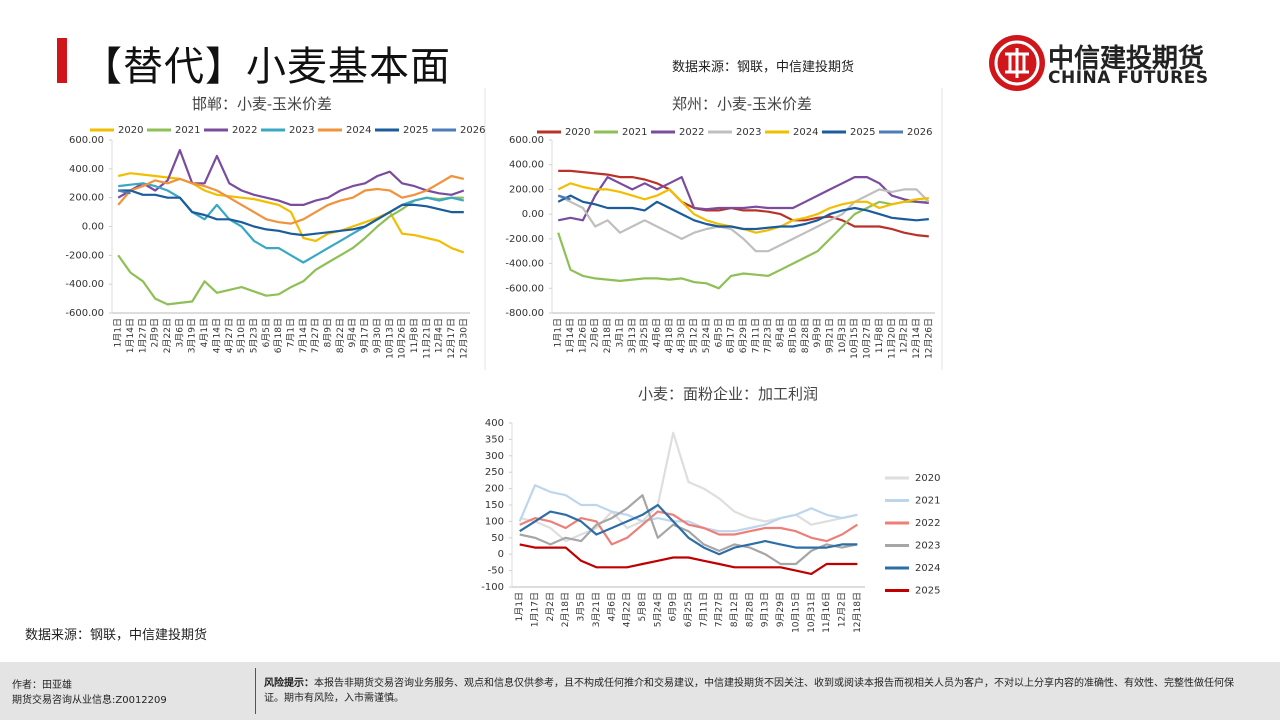  Describe the element at coordinates (632, 335) in the screenshot. I see `x-tick-label: 3月13日` at that location.